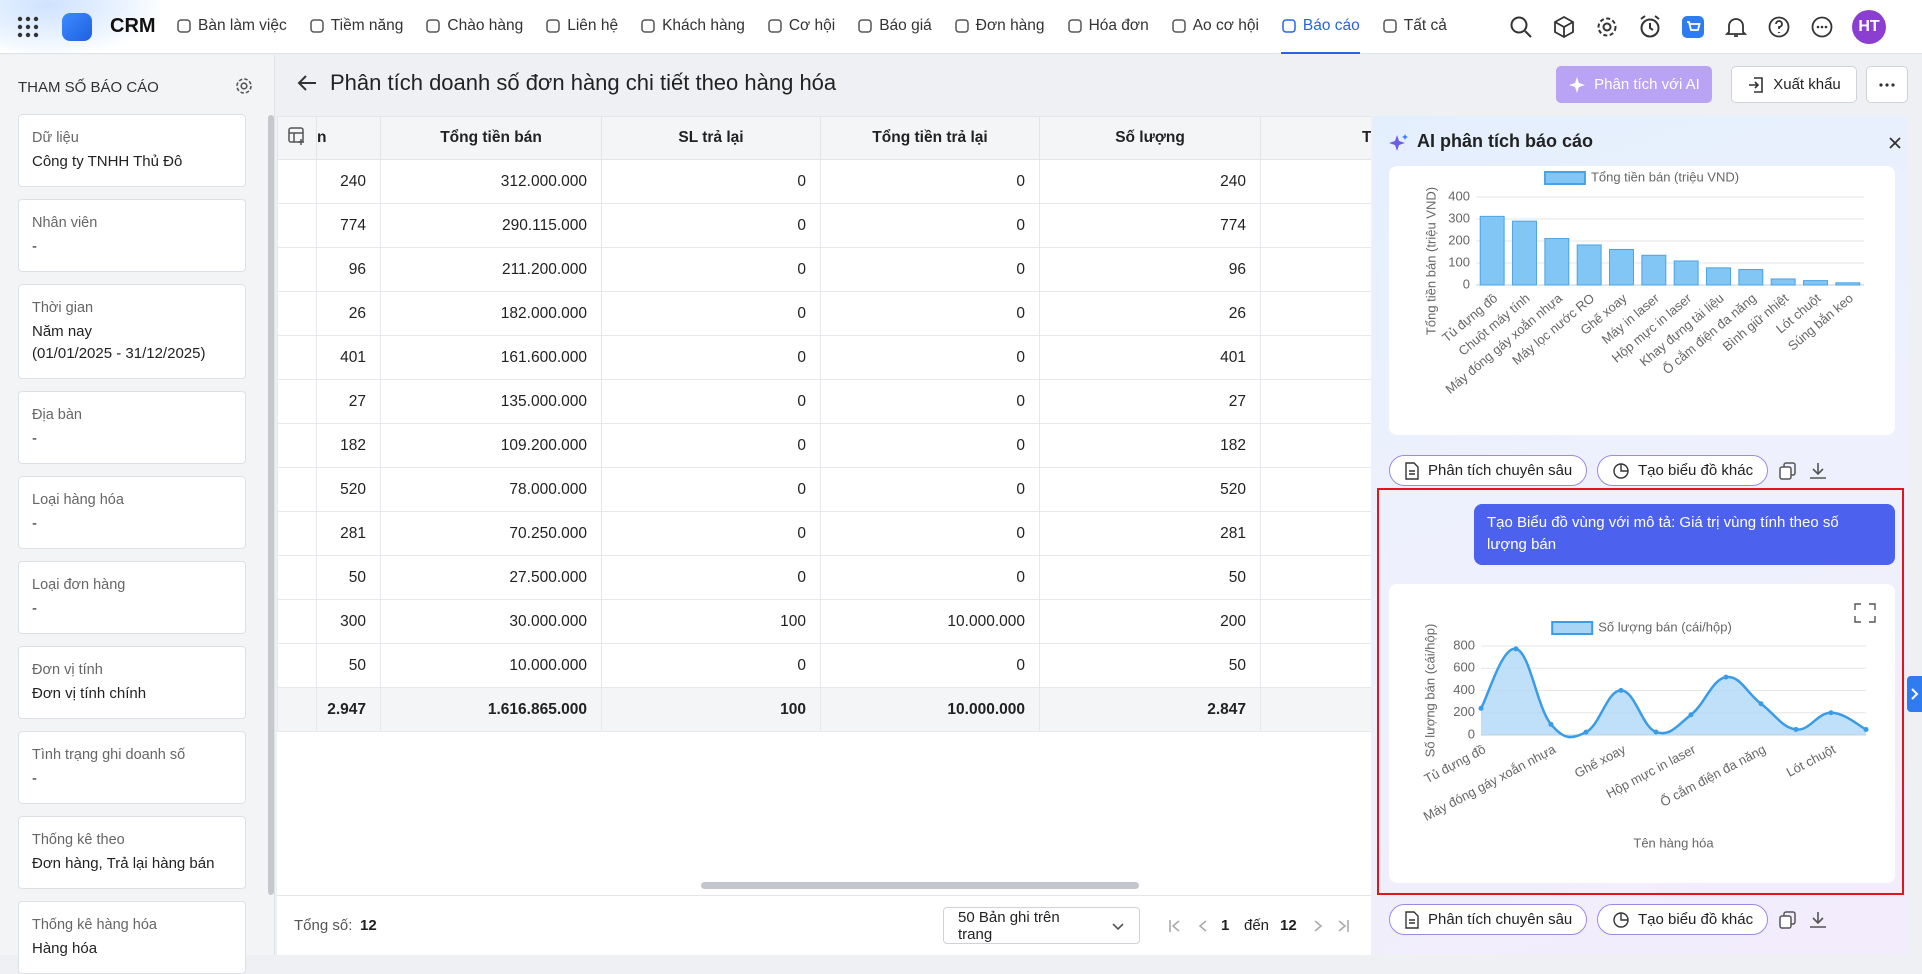 The width and height of the screenshot is (1922, 974). Describe the element at coordinates (1779, 27) in the screenshot. I see `help-icon` at that location.